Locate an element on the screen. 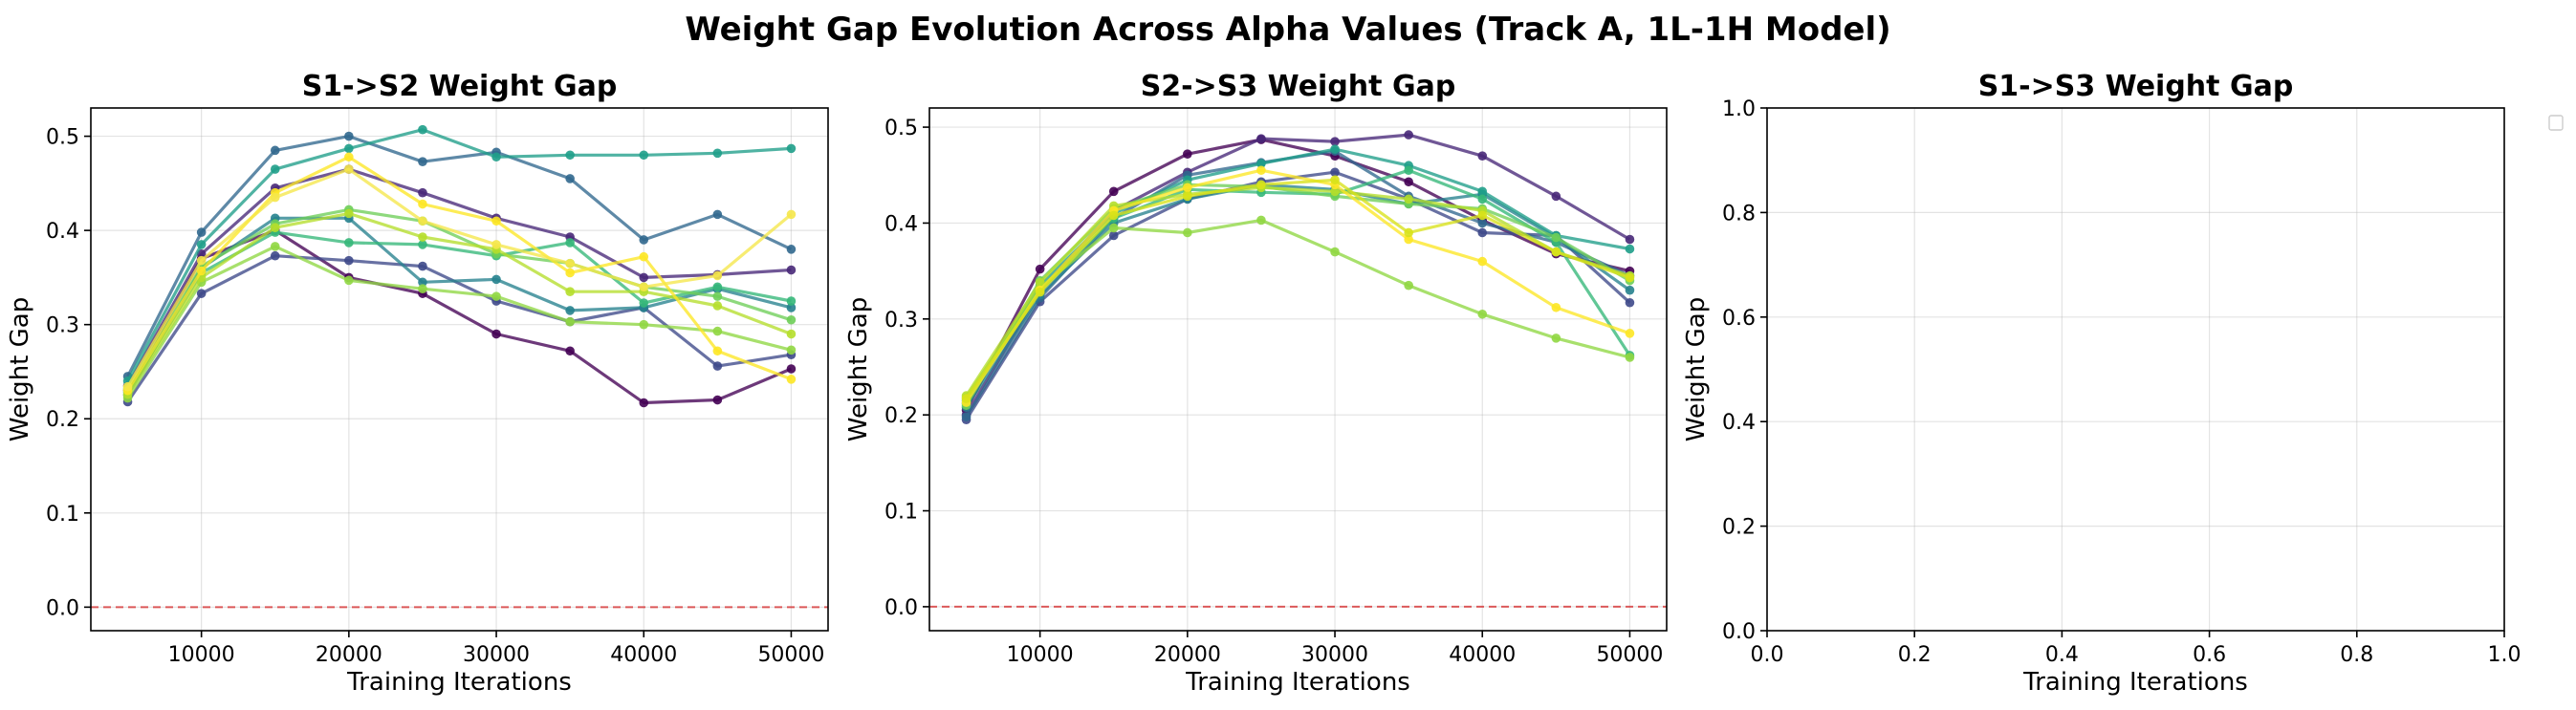 This screenshot has height=710, width=2576. x-tick-label: 0.0 is located at coordinates (1767, 655).